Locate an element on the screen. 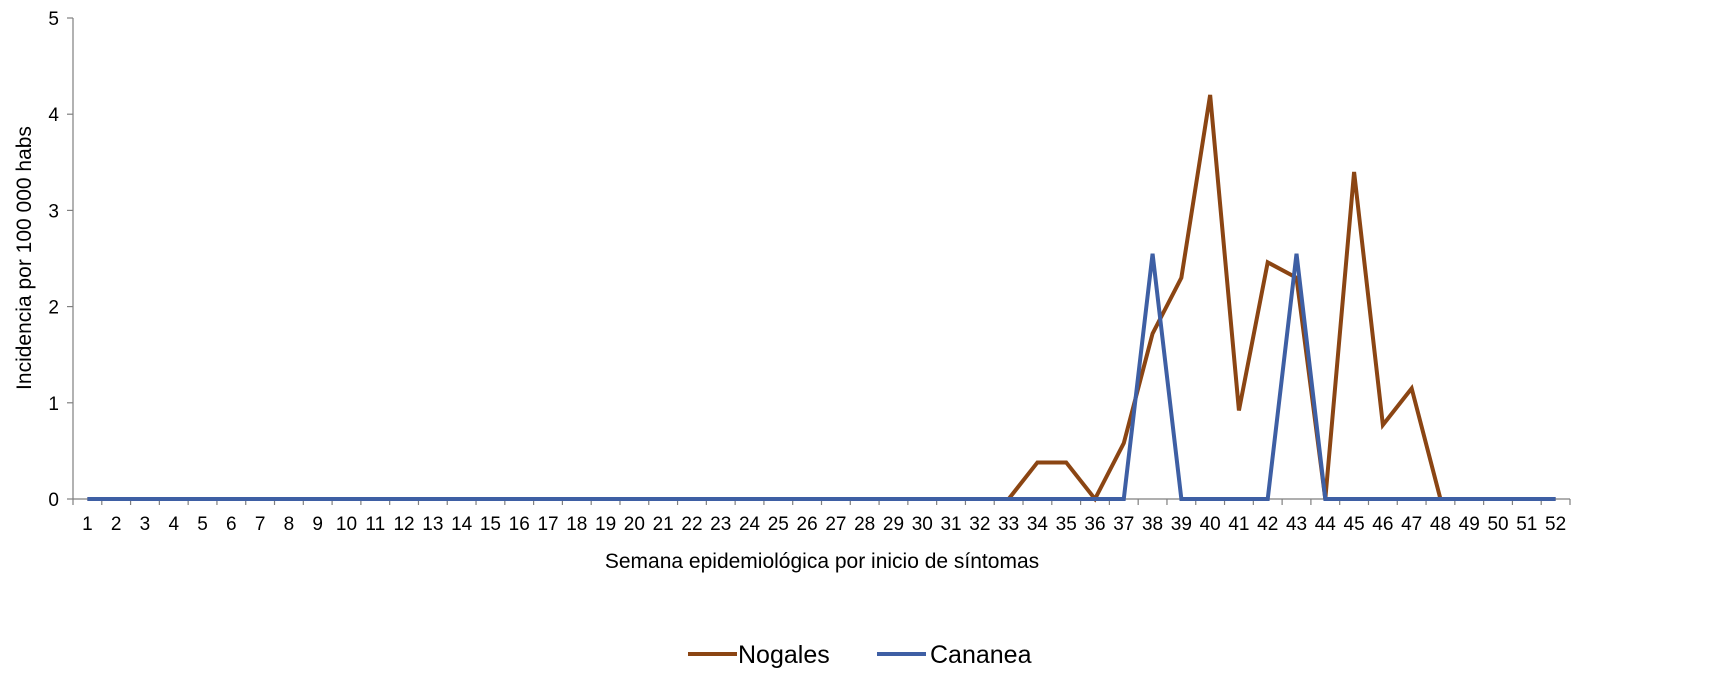 This screenshot has height=696, width=1709. x-tick-label: 42 is located at coordinates (1267, 524).